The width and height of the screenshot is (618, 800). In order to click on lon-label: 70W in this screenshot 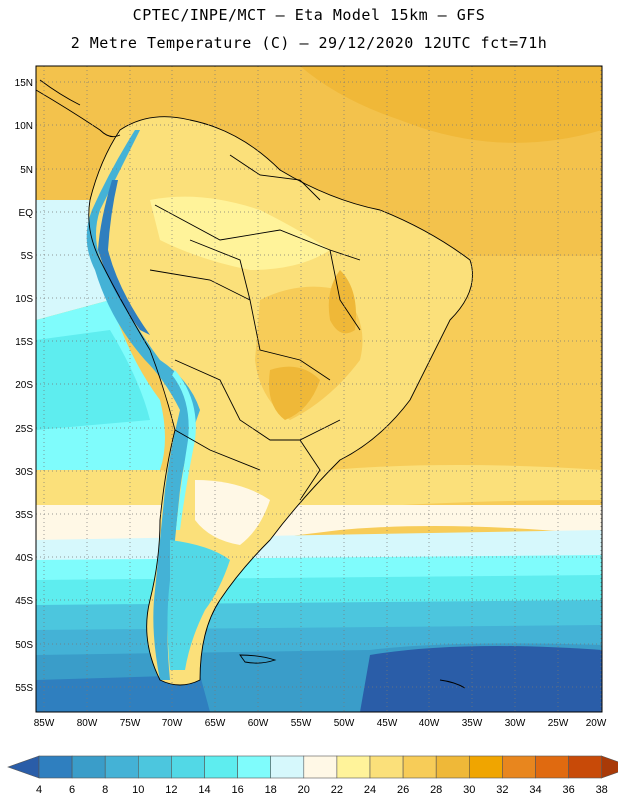, I will do `click(172, 723)`.